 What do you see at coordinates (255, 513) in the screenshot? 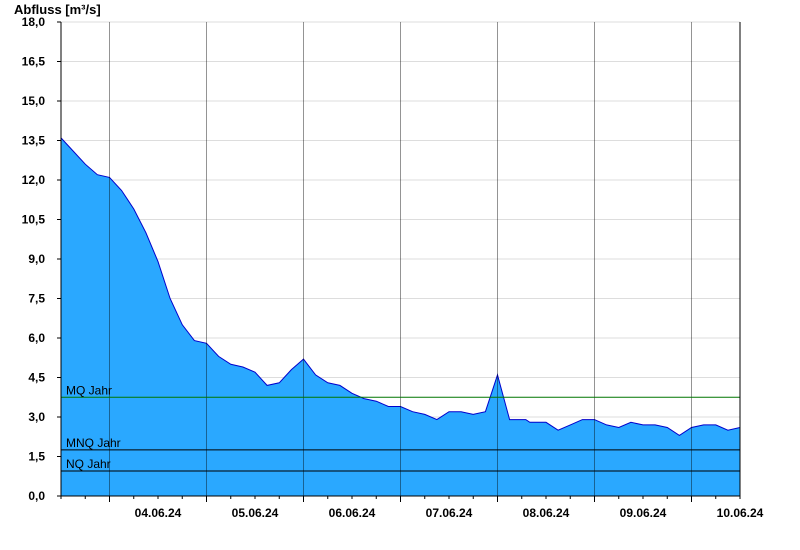
I see `x-tick-label: 05.06.24` at bounding box center [255, 513].